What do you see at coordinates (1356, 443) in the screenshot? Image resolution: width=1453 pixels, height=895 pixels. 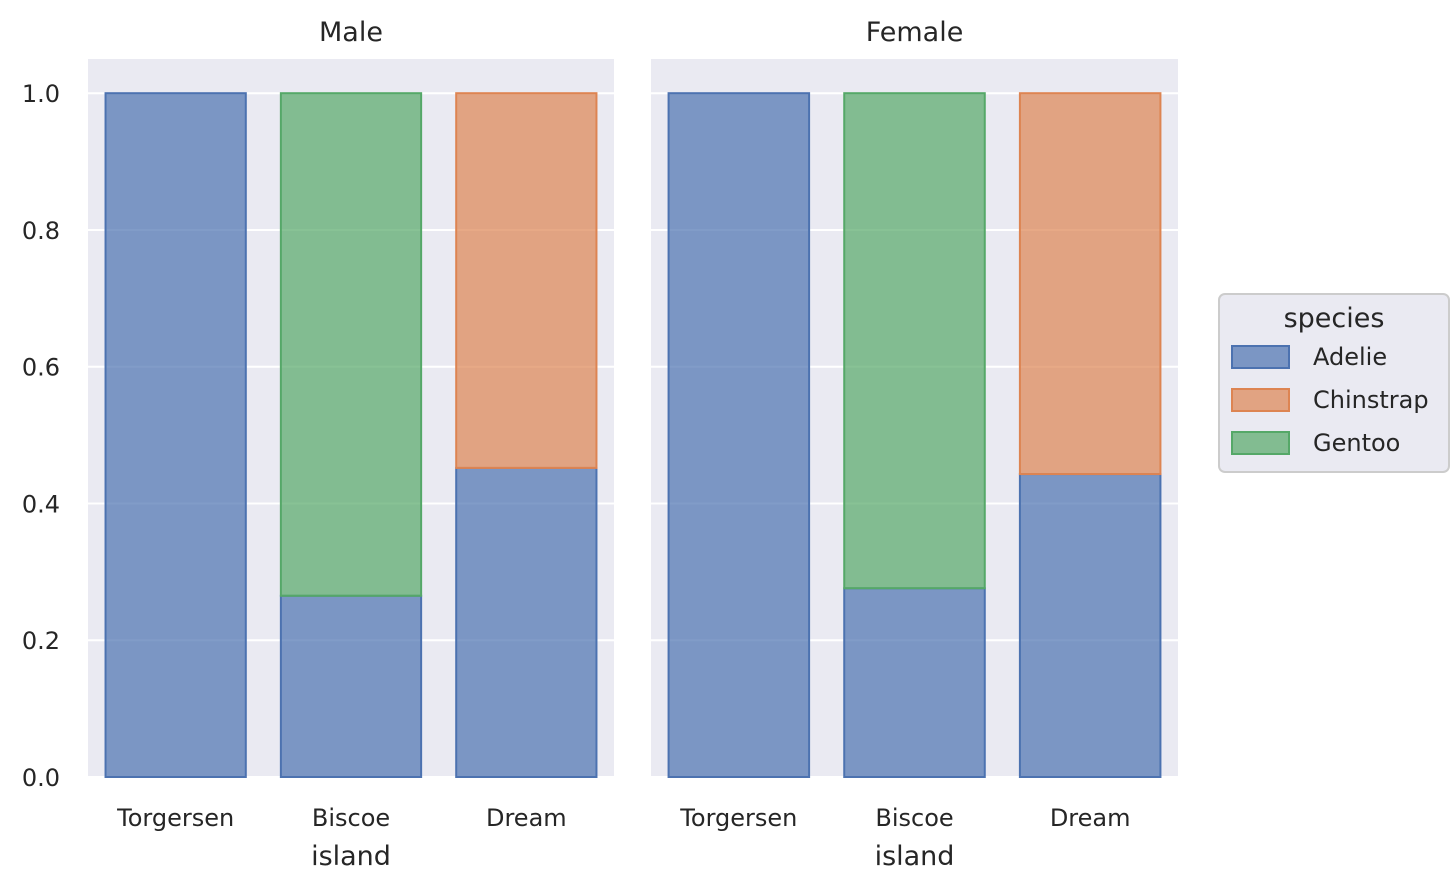 I see `legend-label-gentoo: Gentoo` at bounding box center [1356, 443].